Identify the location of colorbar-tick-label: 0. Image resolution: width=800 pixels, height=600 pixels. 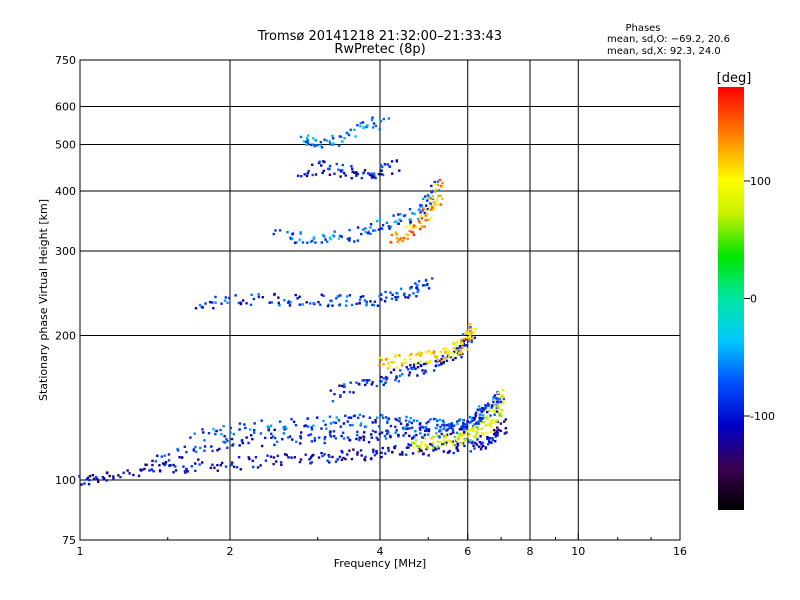
(753, 299).